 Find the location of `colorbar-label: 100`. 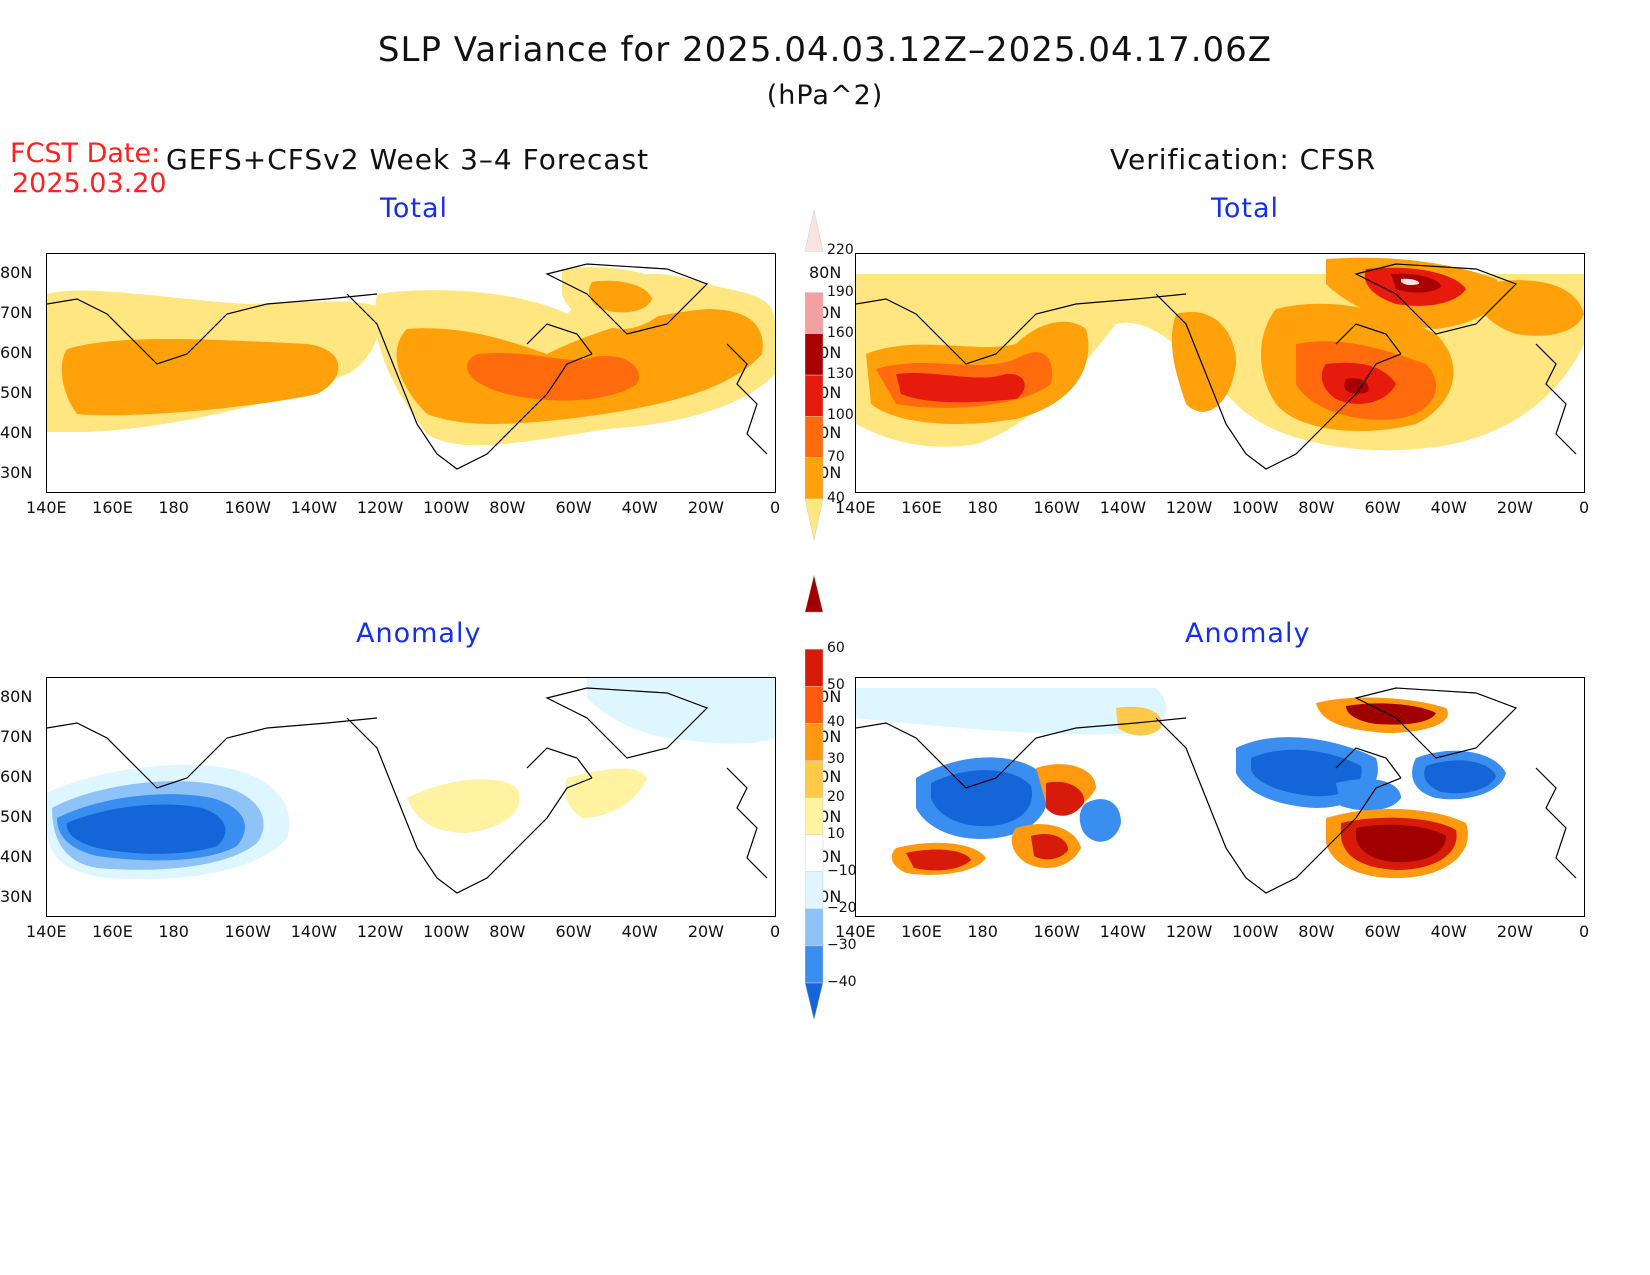

colorbar-label: 100 is located at coordinates (840, 415).